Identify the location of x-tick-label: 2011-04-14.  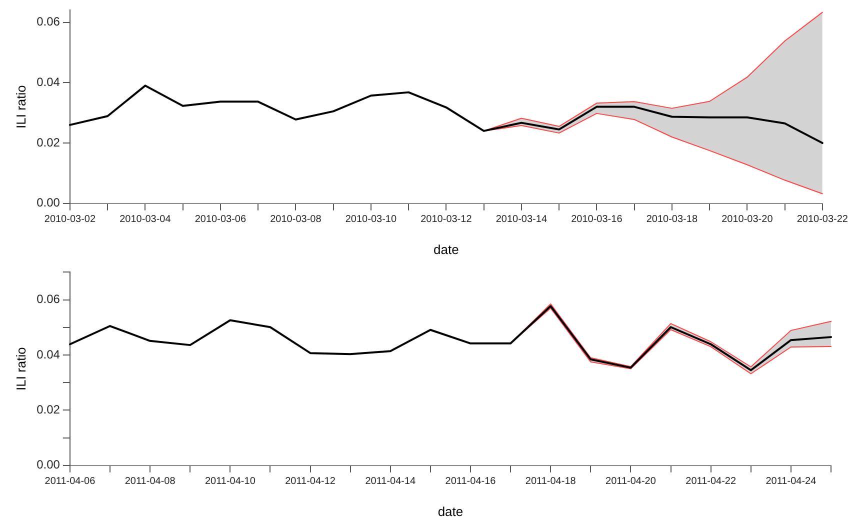
(390, 482).